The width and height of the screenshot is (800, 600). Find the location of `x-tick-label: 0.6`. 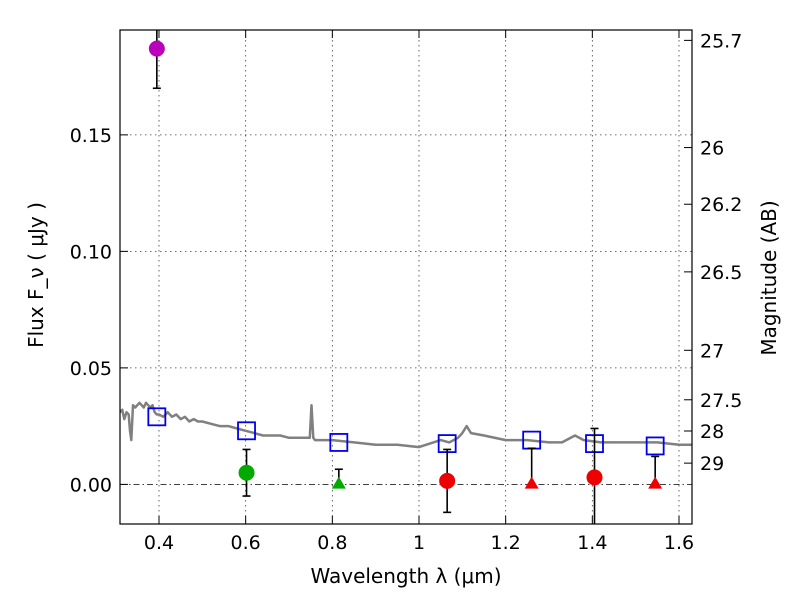

x-tick-label: 0.6 is located at coordinates (246, 543).